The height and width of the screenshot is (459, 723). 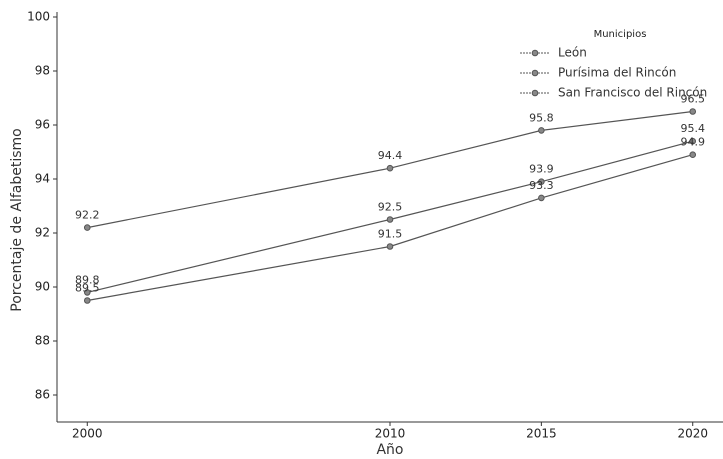 I want to click on value-label: 94.9, so click(x=692, y=142).